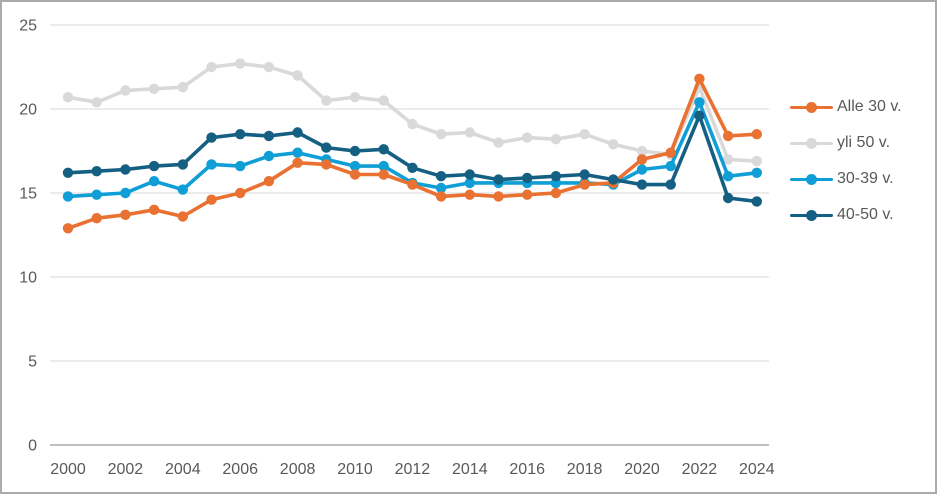 The height and width of the screenshot is (494, 937). What do you see at coordinates (642, 469) in the screenshot?
I see `x-axis-tick-label: 2020` at bounding box center [642, 469].